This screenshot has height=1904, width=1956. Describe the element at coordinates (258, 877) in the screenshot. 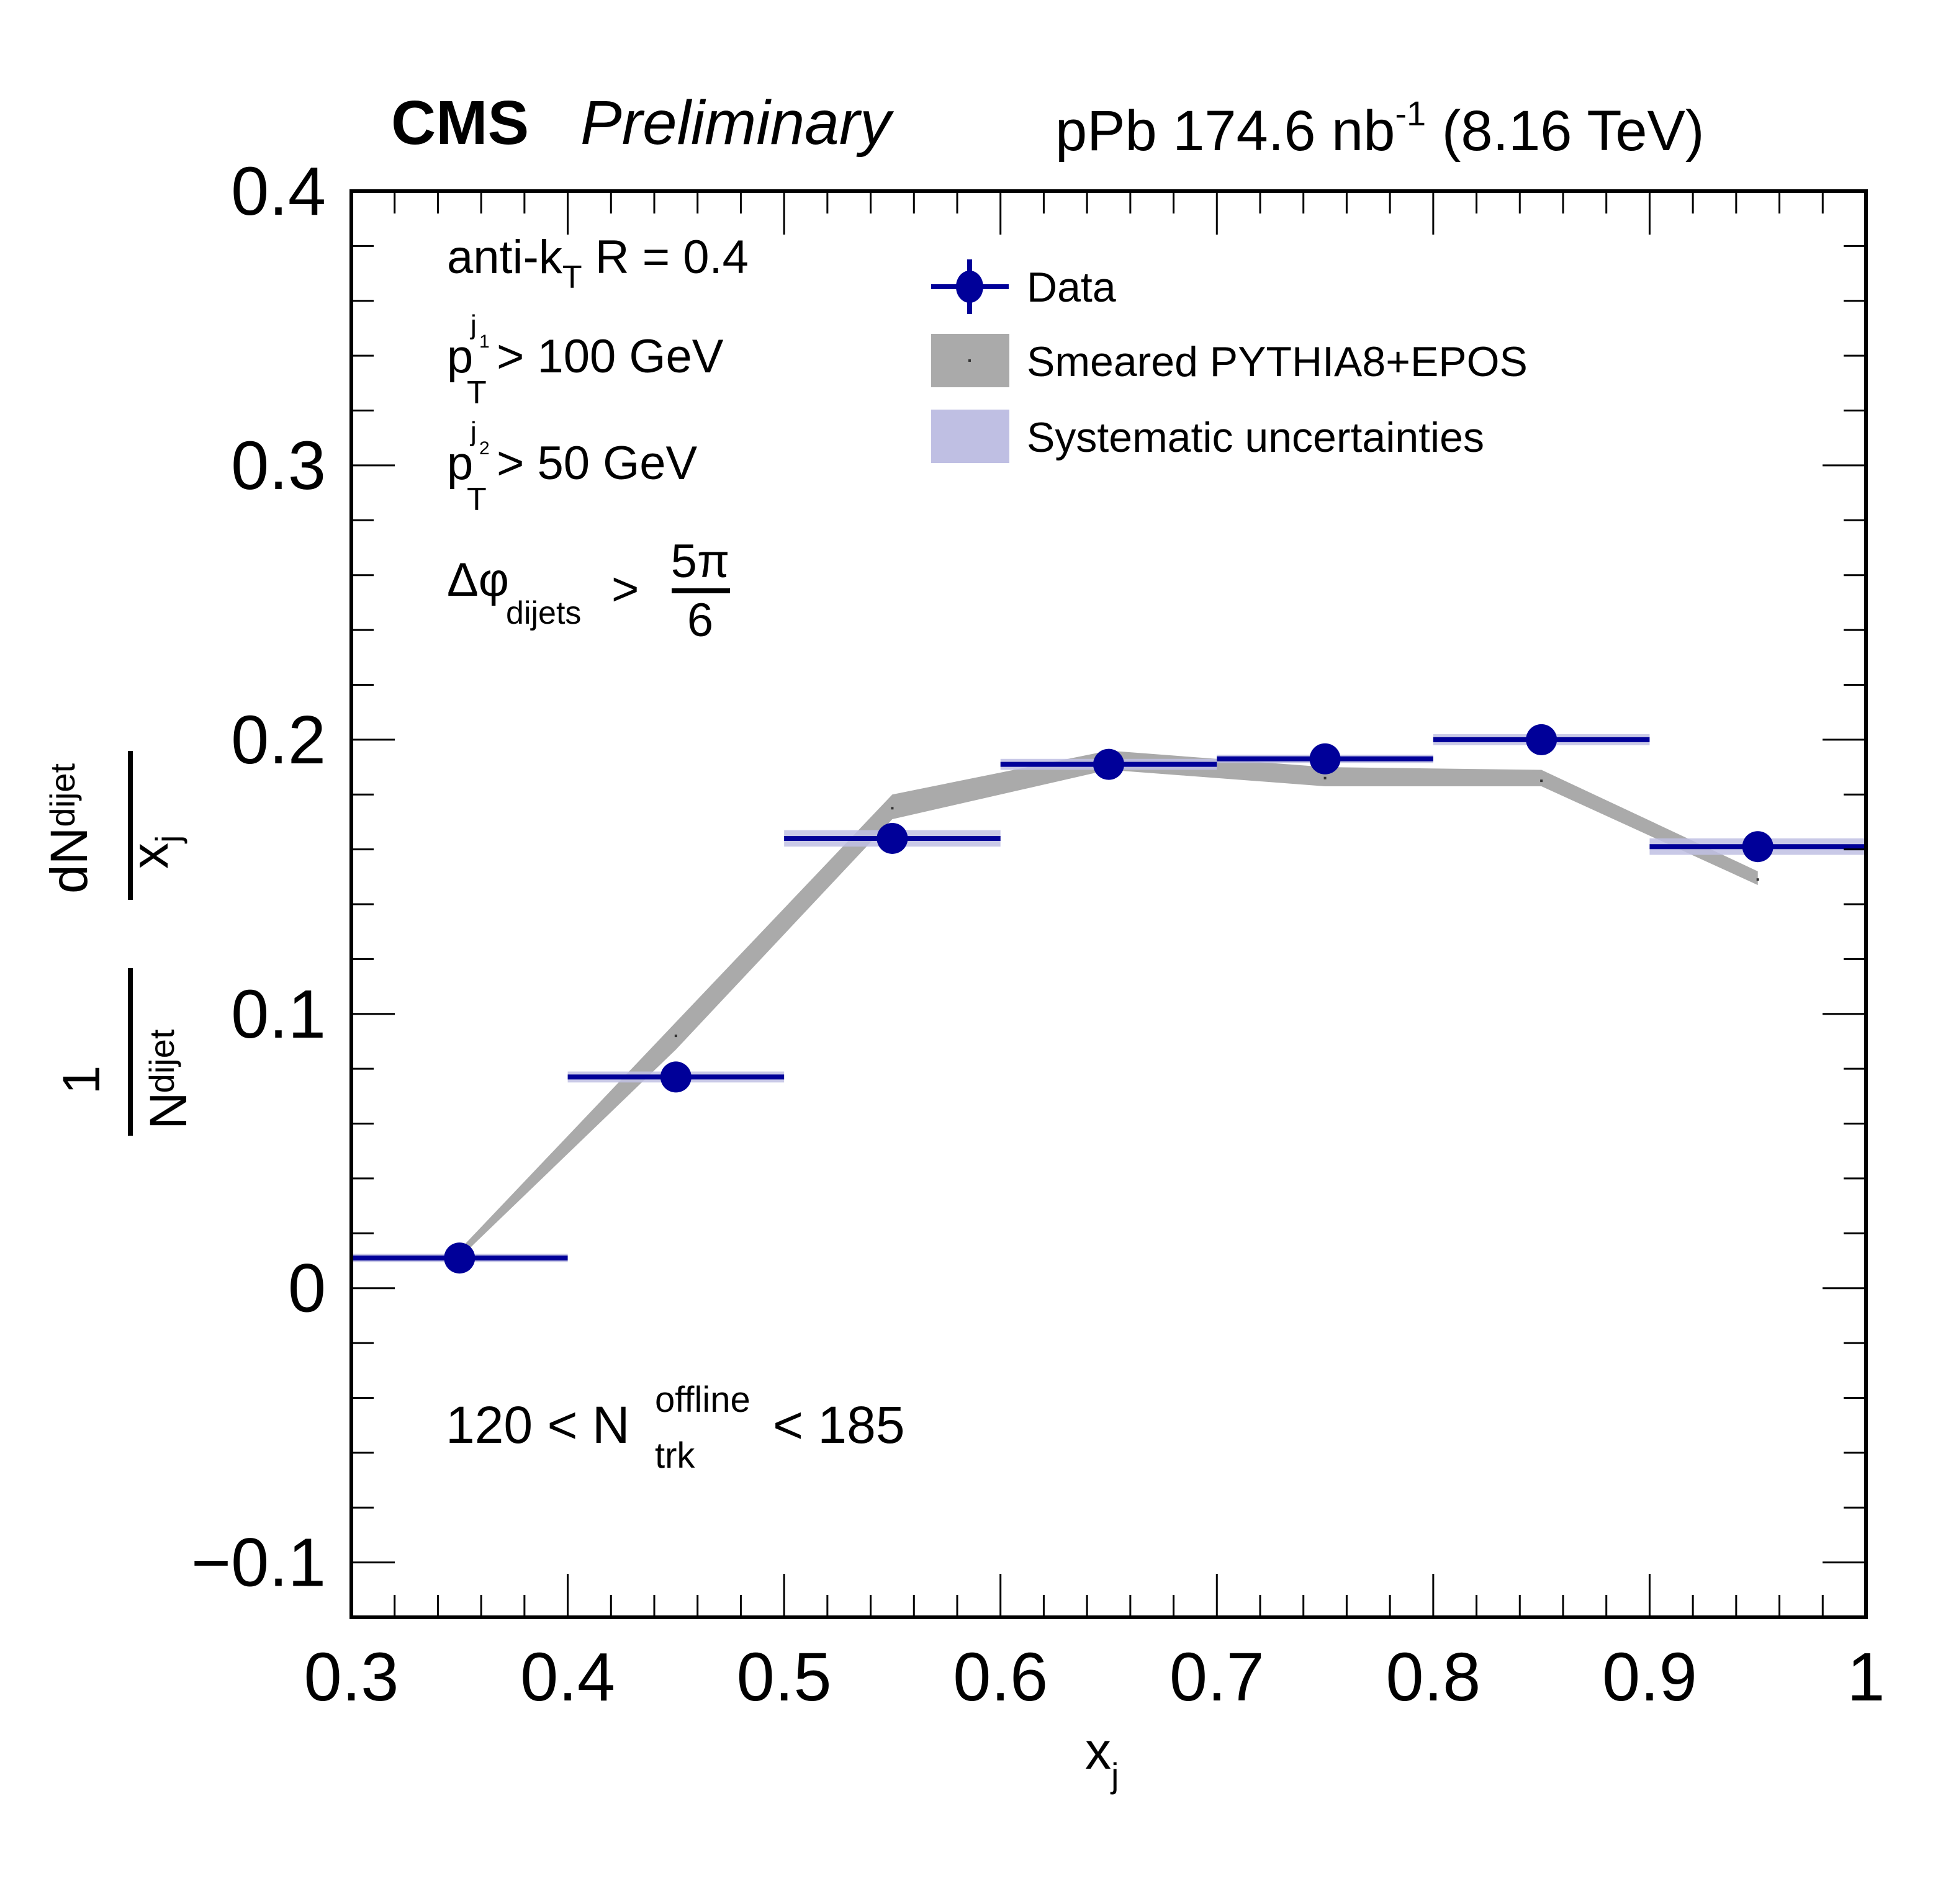

I see `y-axis-tick-labels: −0.1 0 0.1 0.2 0.3 0.4` at that location.